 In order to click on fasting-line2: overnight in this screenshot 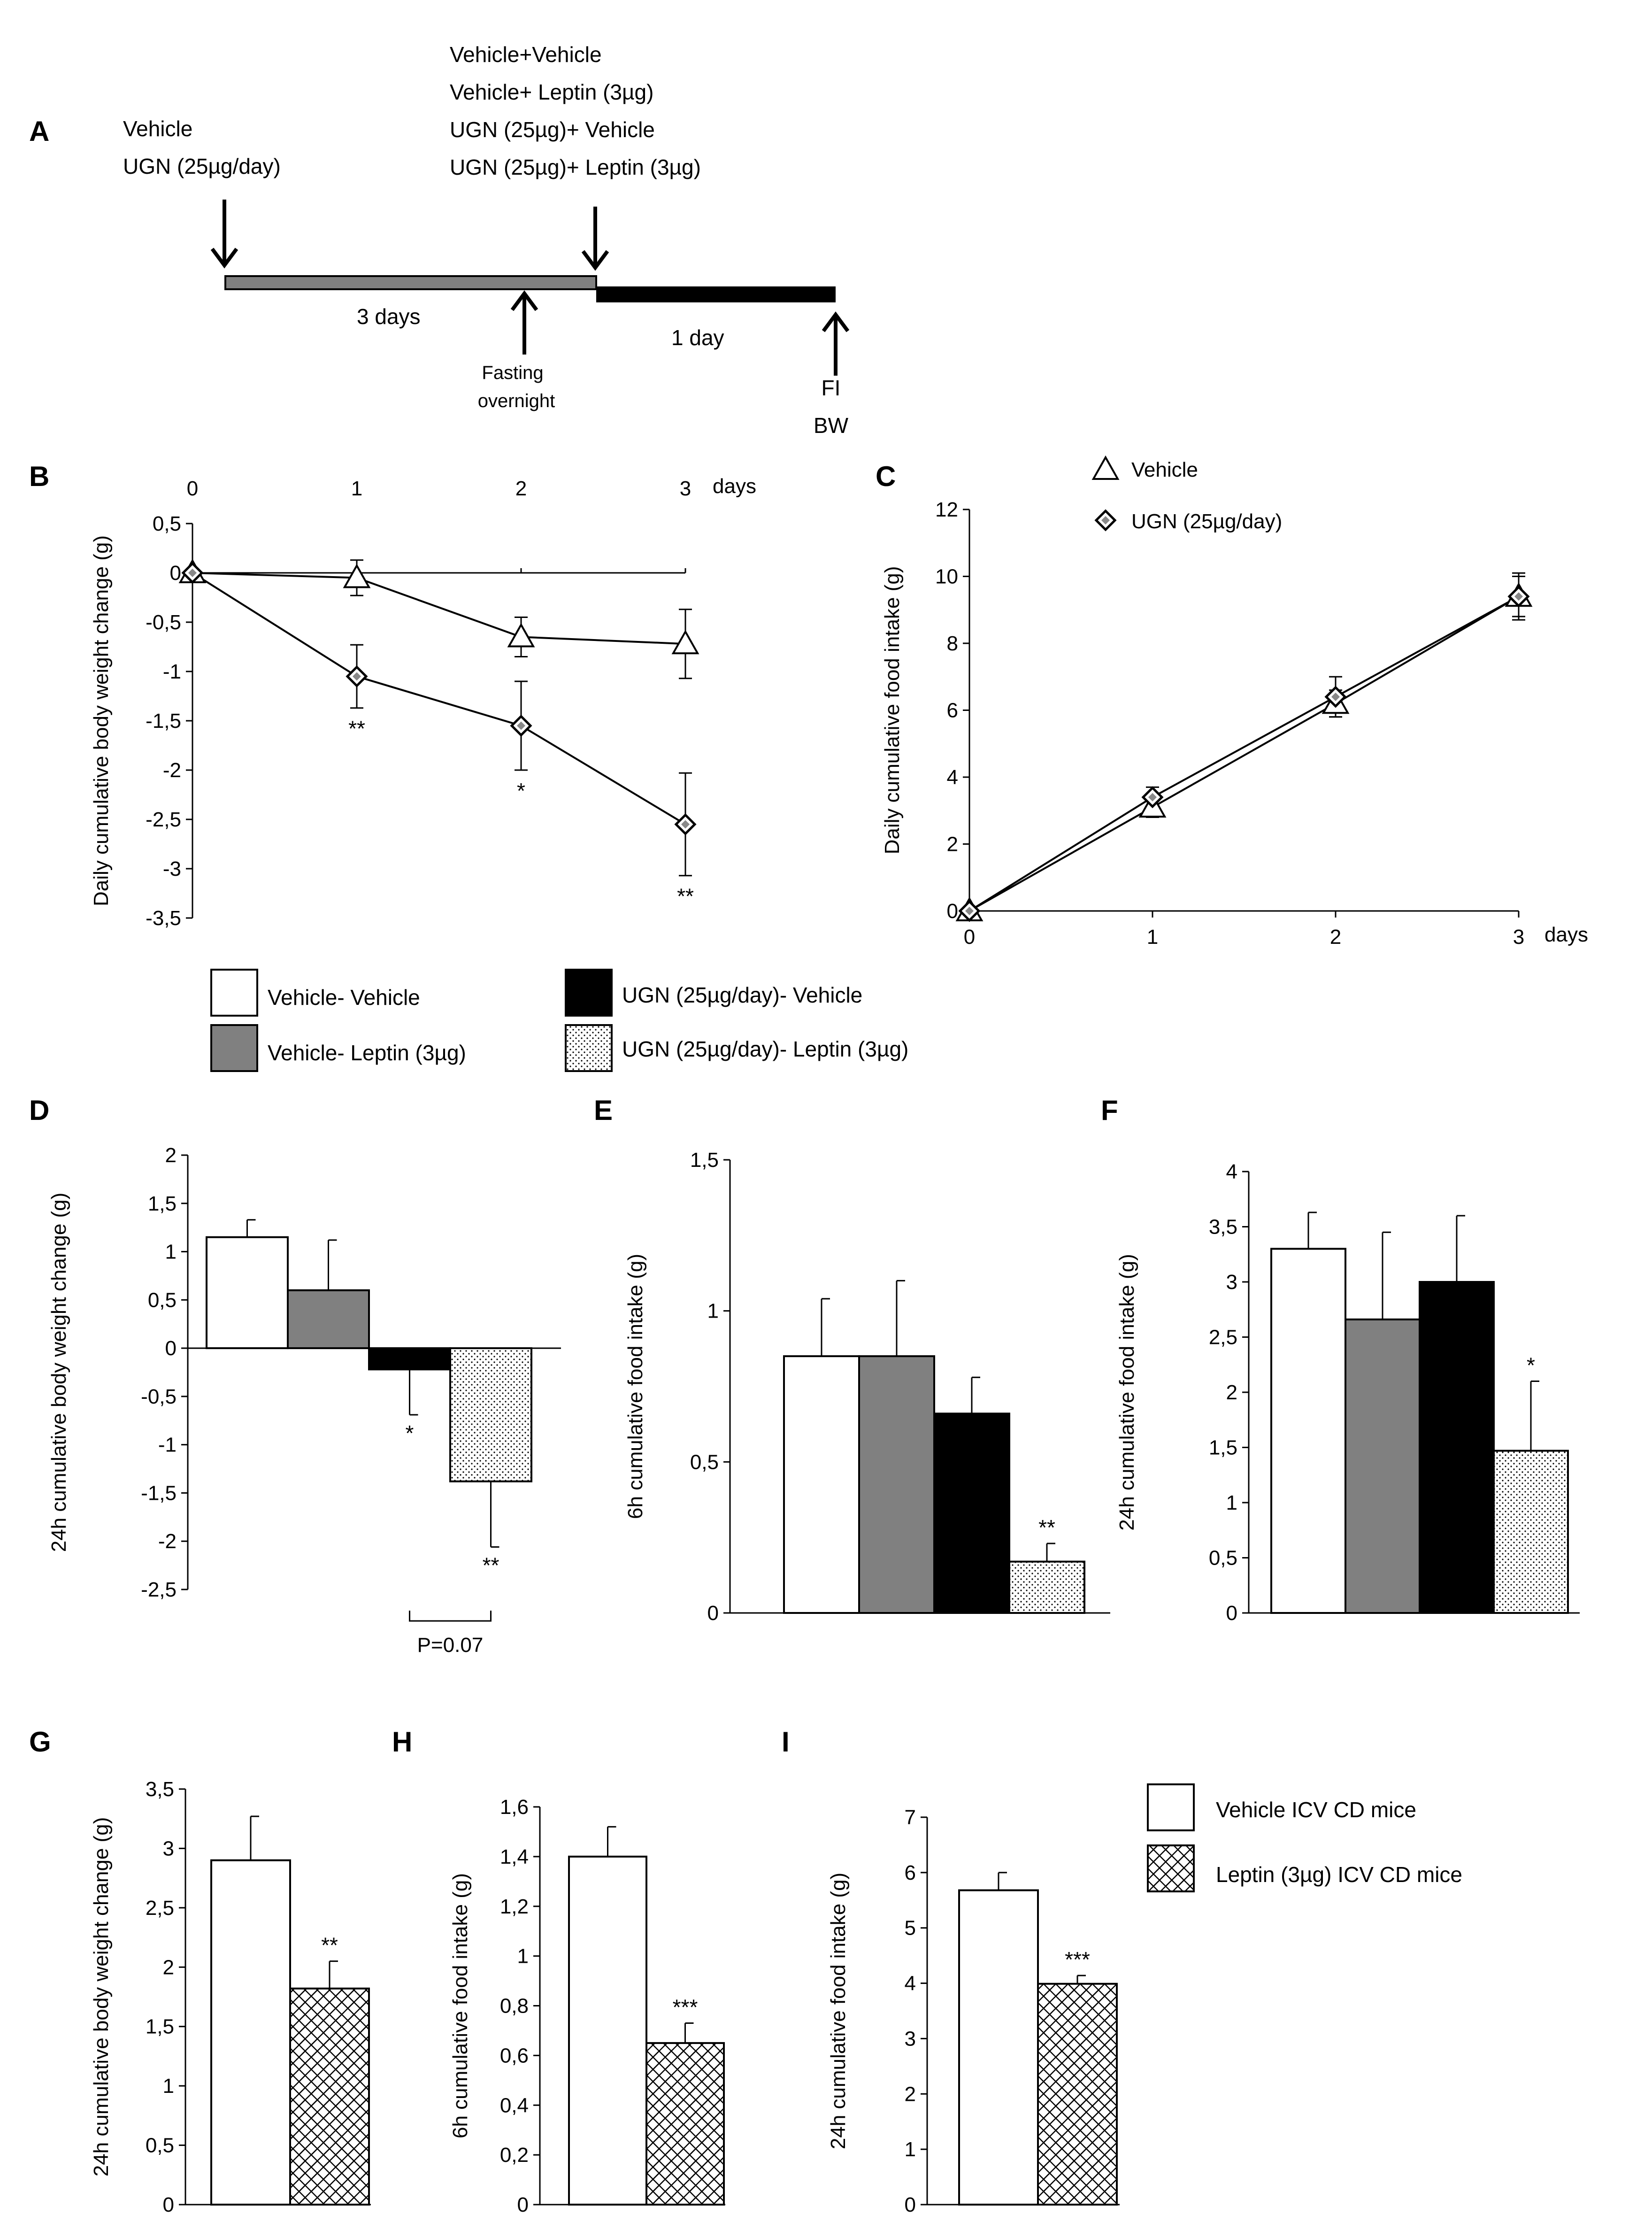, I will do `click(517, 401)`.